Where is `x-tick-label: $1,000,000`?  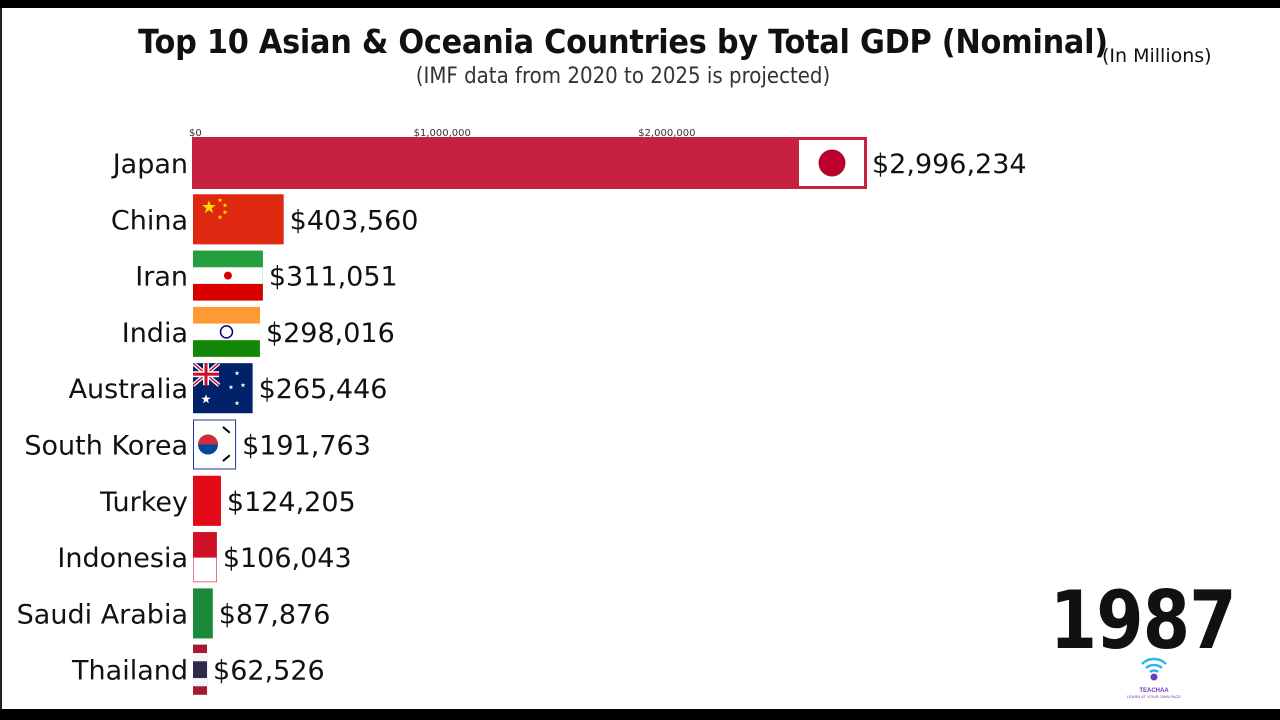
x-tick-label: $1,000,000 is located at coordinates (442, 133).